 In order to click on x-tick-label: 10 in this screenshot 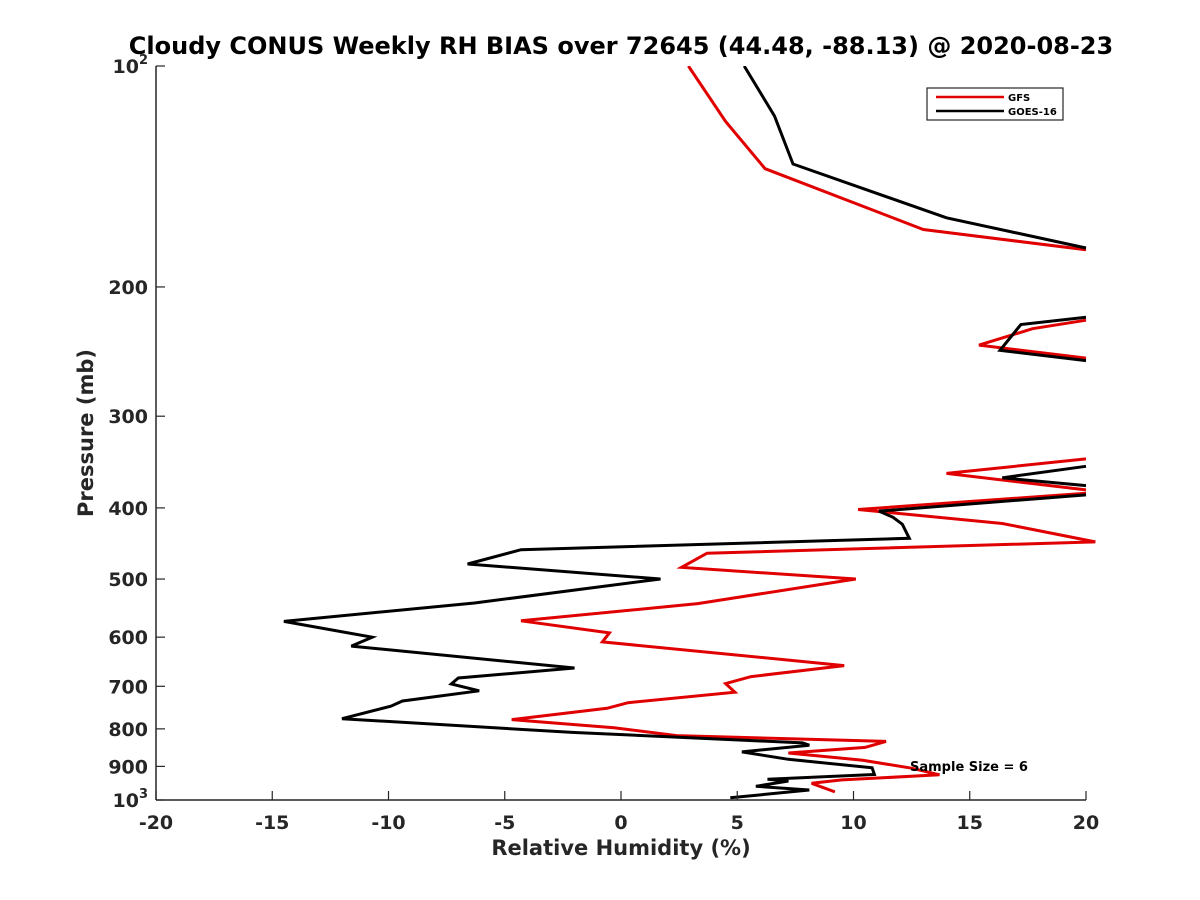, I will do `click(853, 823)`.